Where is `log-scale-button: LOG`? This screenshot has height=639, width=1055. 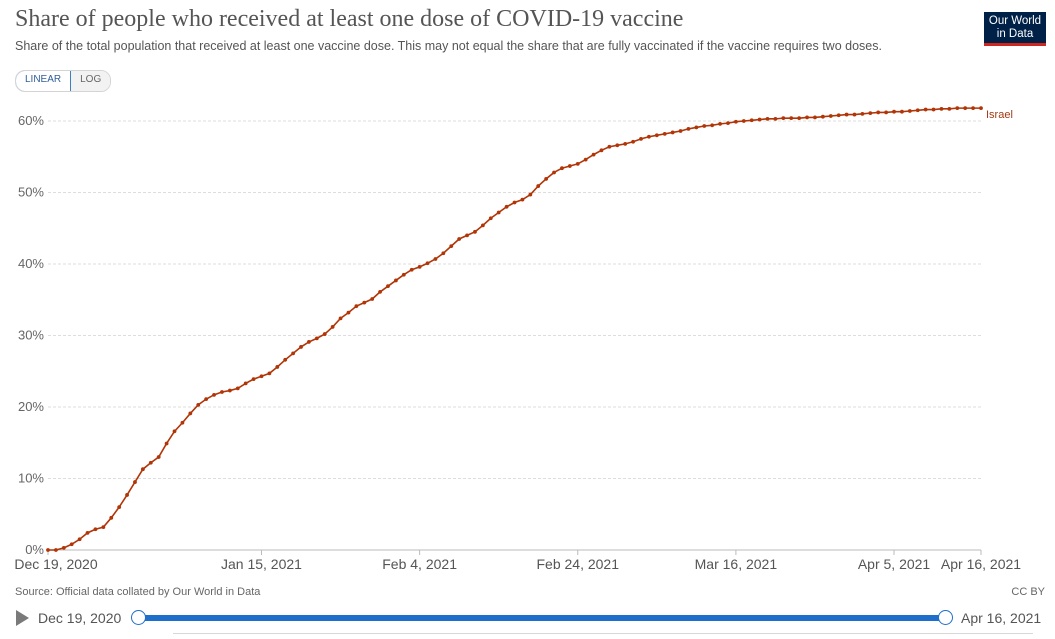
log-scale-button: LOG is located at coordinates (91, 81).